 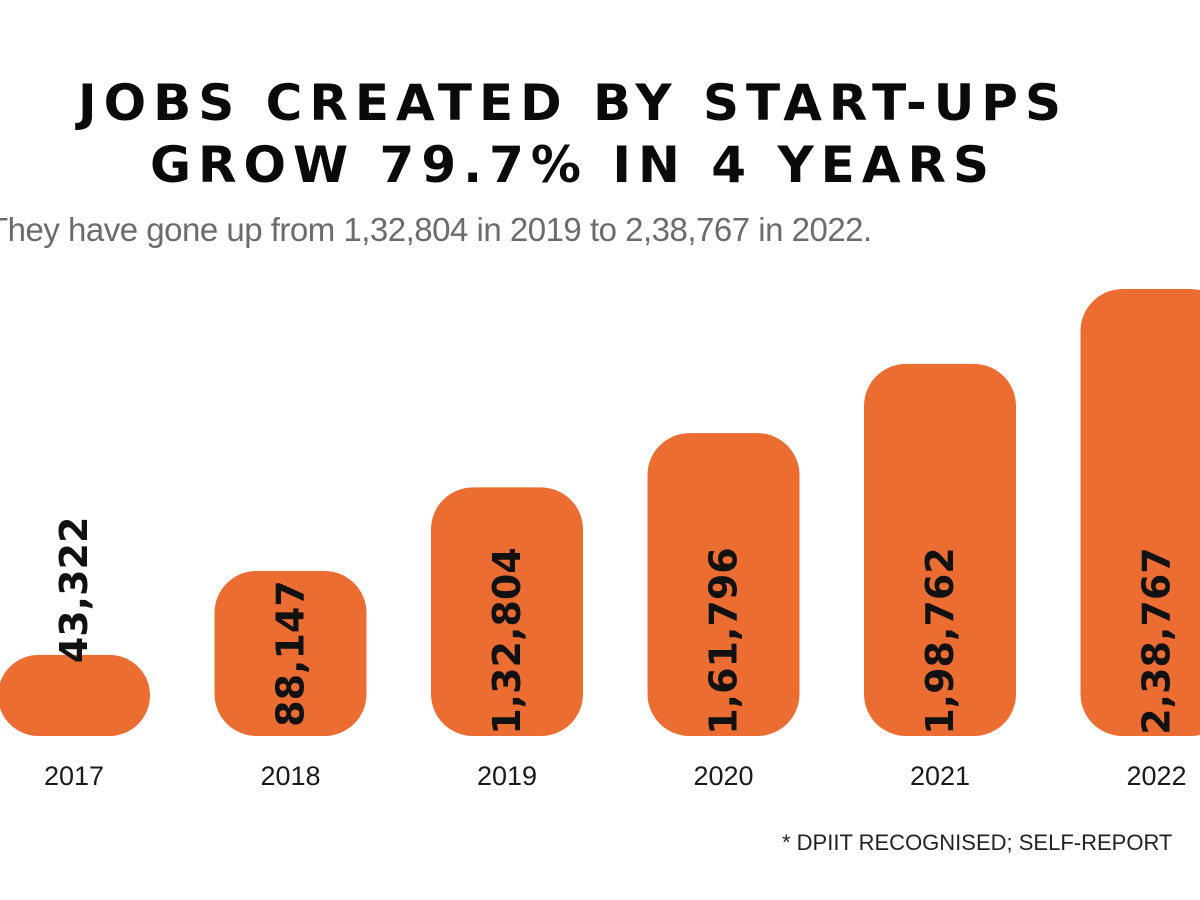 I want to click on bar-2020, so click(x=723, y=584).